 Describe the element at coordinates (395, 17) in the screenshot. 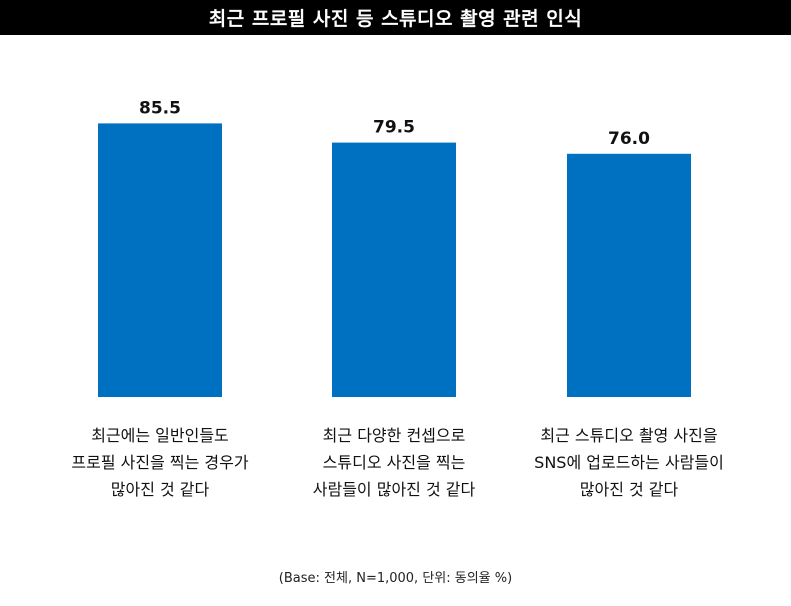

I see `chart-title: 최근 프로필 사진 등 스튜디오 촬영 관련 인식` at that location.